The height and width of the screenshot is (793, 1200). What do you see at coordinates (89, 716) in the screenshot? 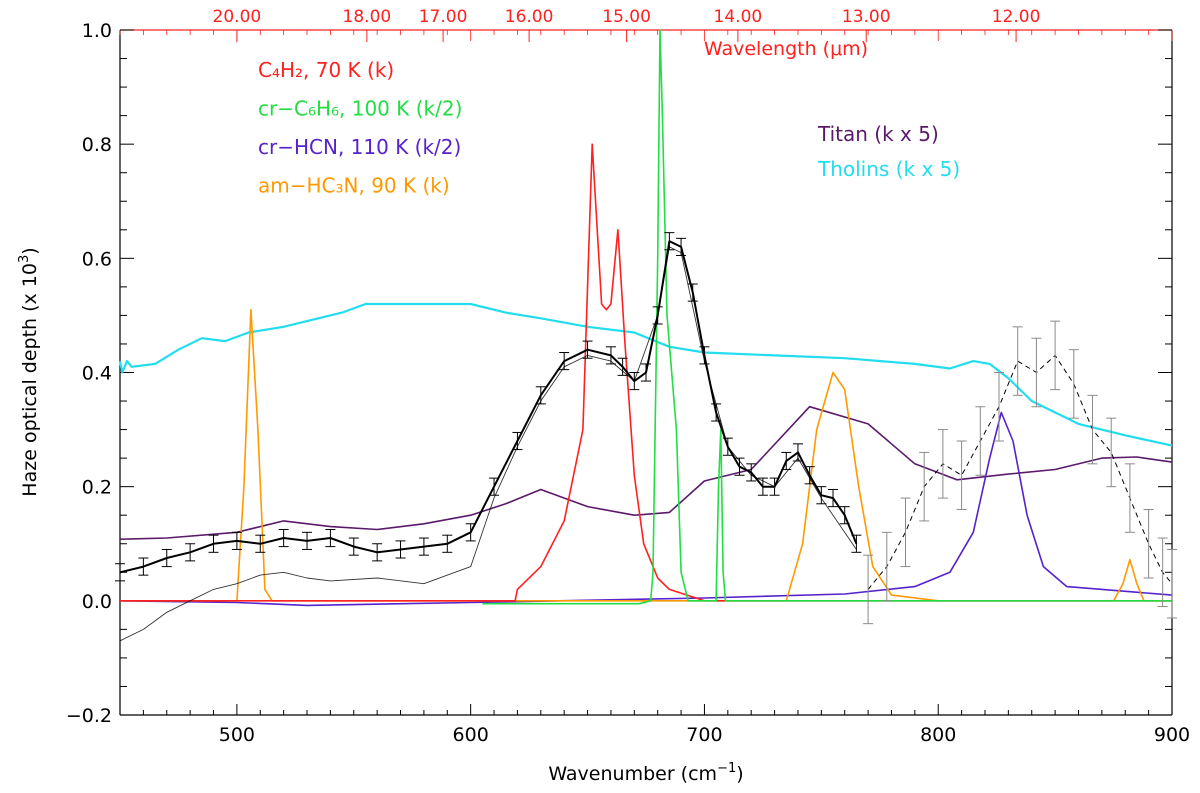
I see `y-tick-label: −0.2` at bounding box center [89, 716].